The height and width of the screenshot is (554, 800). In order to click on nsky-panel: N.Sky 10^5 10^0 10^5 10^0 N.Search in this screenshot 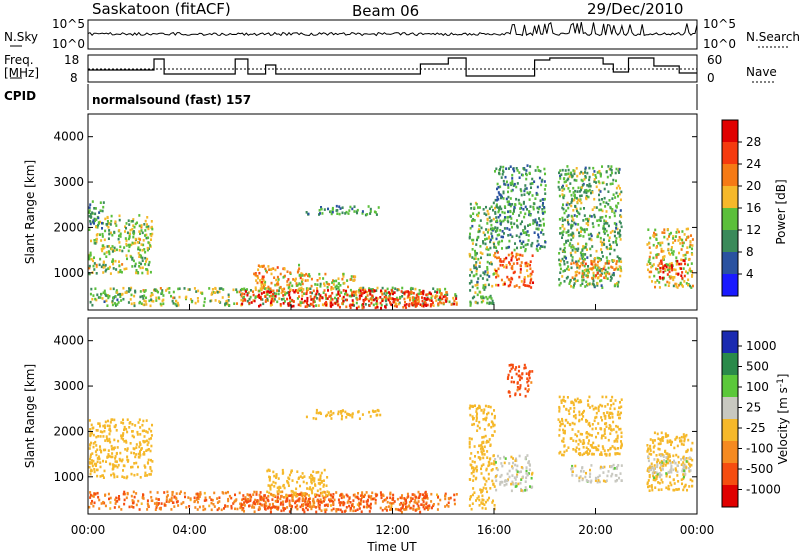, I will do `click(402, 34)`.